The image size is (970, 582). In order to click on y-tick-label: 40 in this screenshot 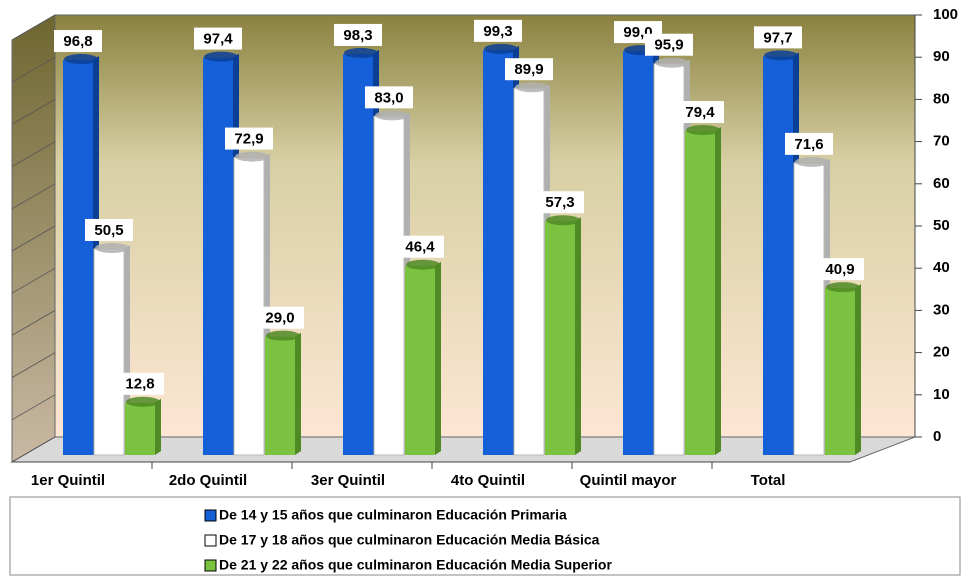, I will do `click(941, 267)`.